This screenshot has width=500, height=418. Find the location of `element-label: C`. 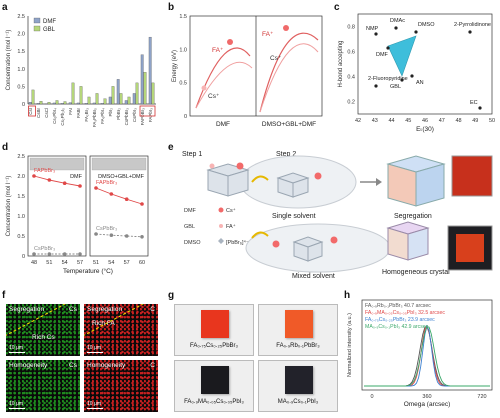

element-label: C is located at coordinates (152, 309).